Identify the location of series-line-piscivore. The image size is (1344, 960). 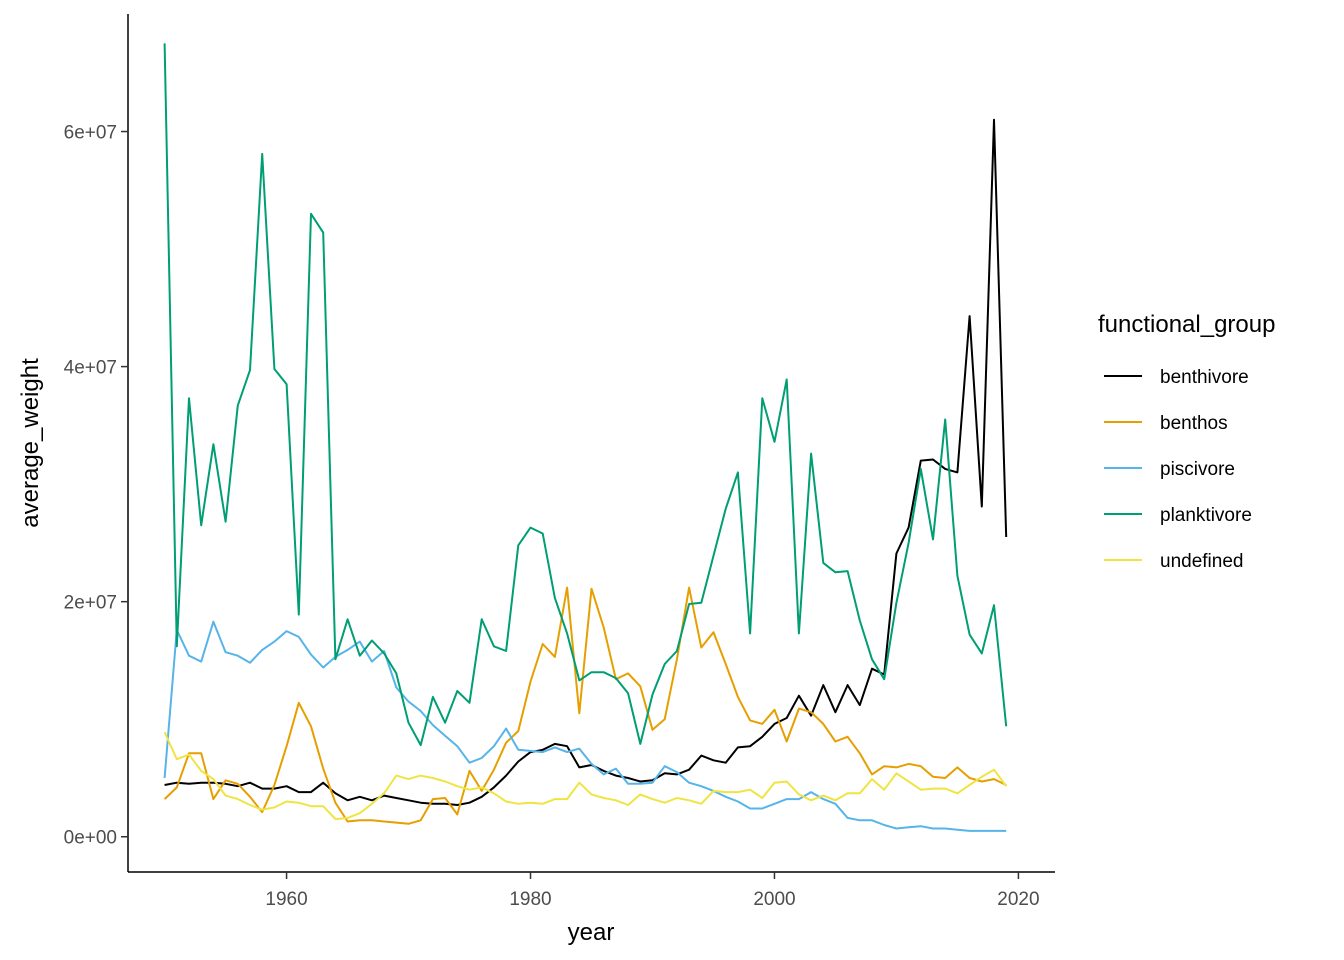
(585, 726).